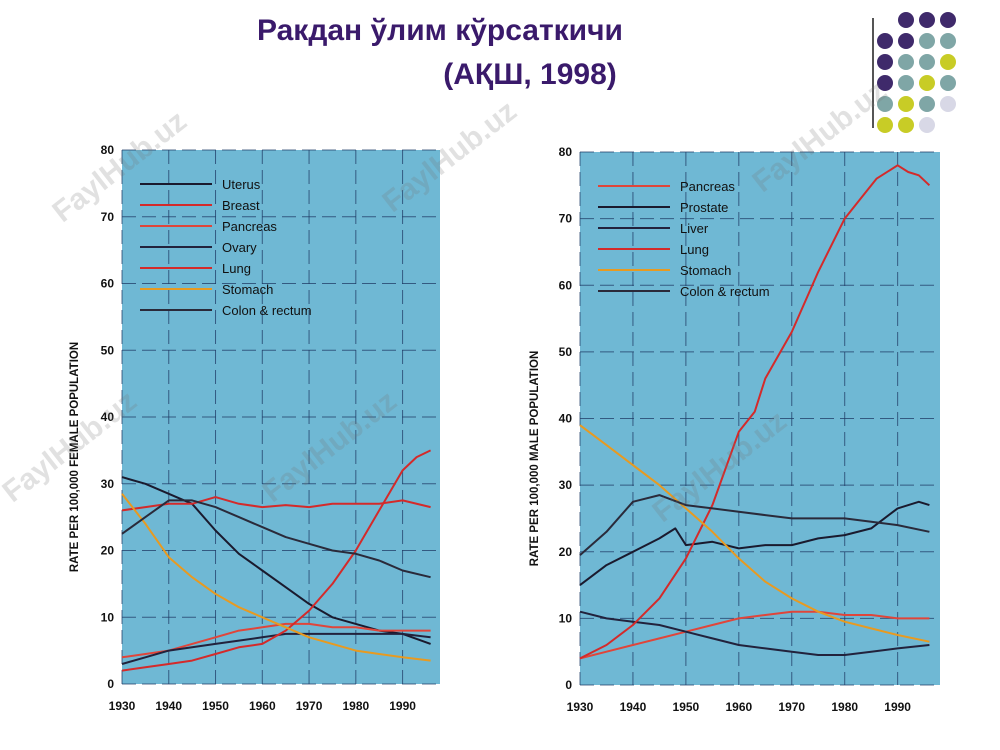  I want to click on legend-label: Breast, so click(241, 205).